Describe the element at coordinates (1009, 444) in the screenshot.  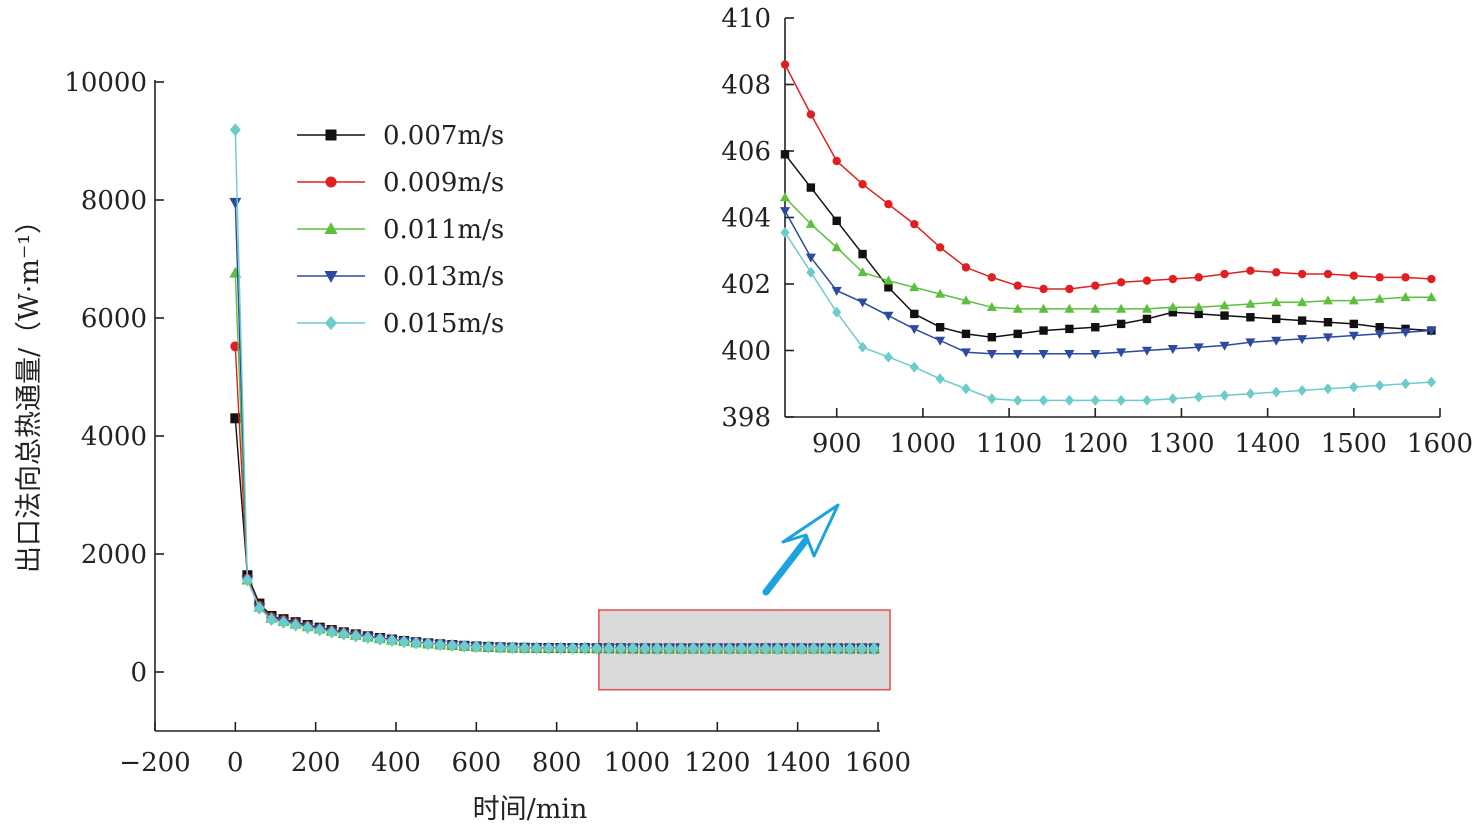
I see `inset-x-tick-label: 1100` at that location.